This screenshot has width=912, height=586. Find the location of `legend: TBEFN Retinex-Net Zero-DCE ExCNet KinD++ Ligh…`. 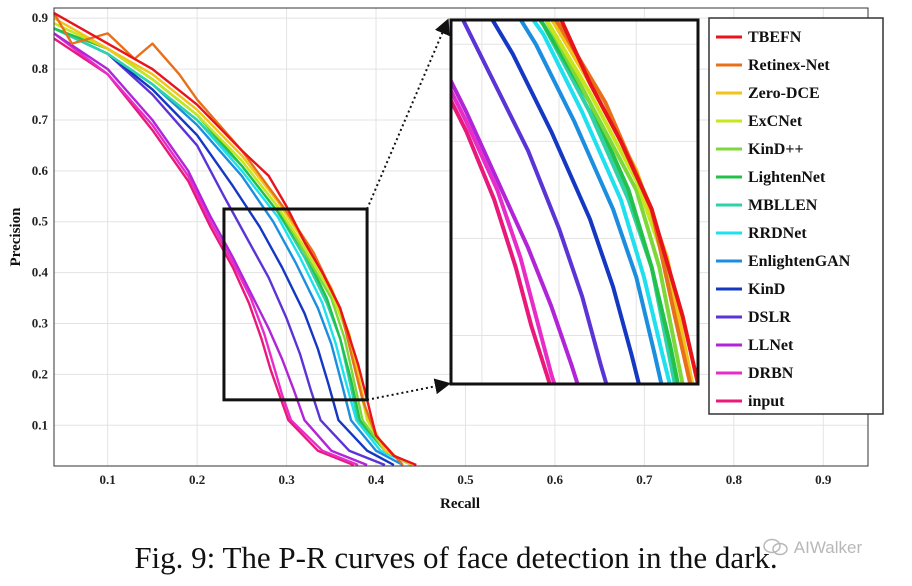

legend: TBEFN Retinex-Net Zero-DCE ExCNet KinD++ Ligh… is located at coordinates (796, 216).